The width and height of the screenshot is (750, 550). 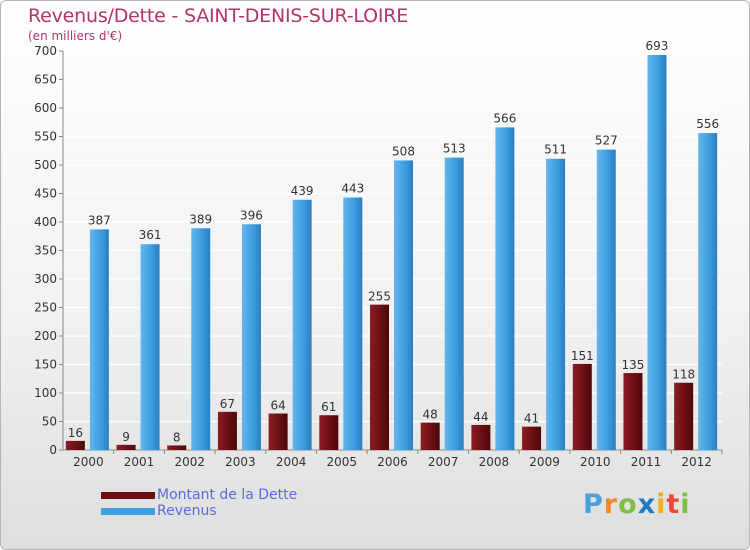 I want to click on data-label-dette-2003: 67, so click(x=227, y=404).